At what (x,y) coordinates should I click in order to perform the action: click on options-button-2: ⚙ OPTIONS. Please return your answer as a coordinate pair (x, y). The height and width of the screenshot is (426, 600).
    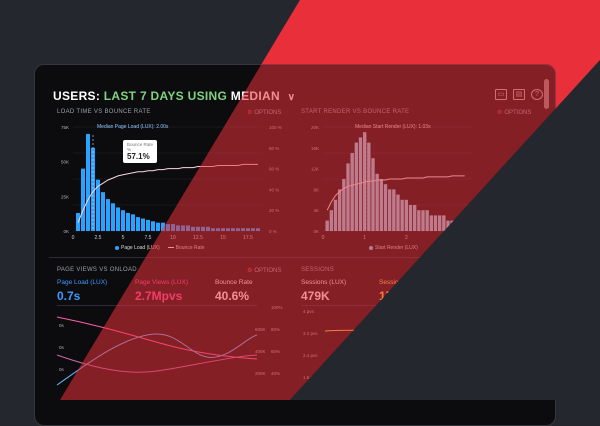
    Looking at the image, I should click on (514, 112).